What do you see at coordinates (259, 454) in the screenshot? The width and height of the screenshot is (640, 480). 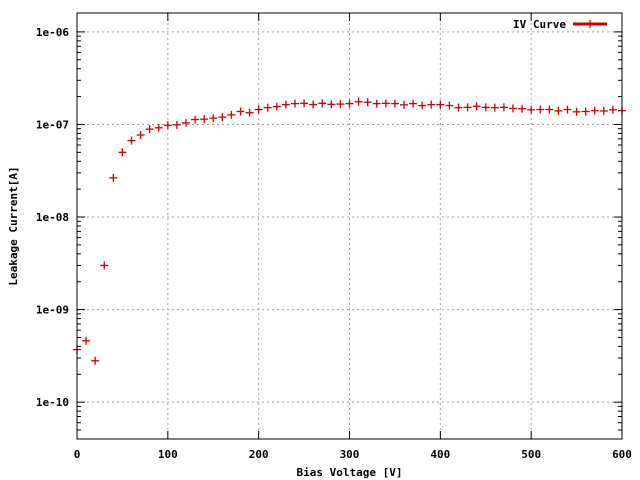 I see `x-tick-label: 200` at bounding box center [259, 454].